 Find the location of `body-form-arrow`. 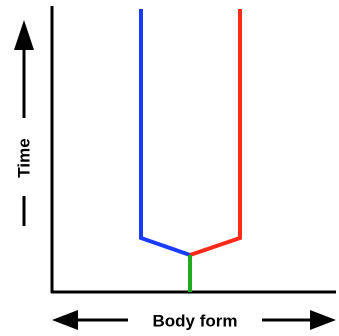

body-form-arrow is located at coordinates (194, 320).